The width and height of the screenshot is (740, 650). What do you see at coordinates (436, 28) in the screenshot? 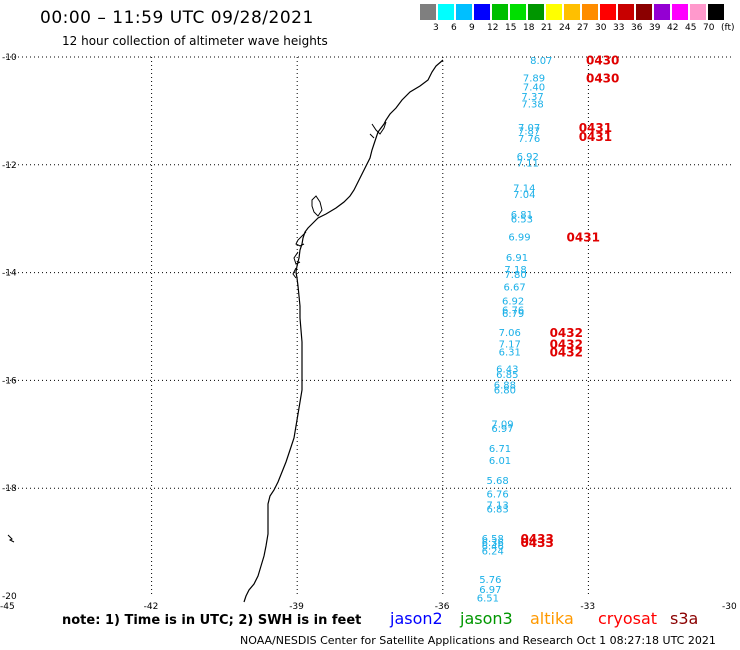
I see `color-scale-label: 3` at bounding box center [436, 28].